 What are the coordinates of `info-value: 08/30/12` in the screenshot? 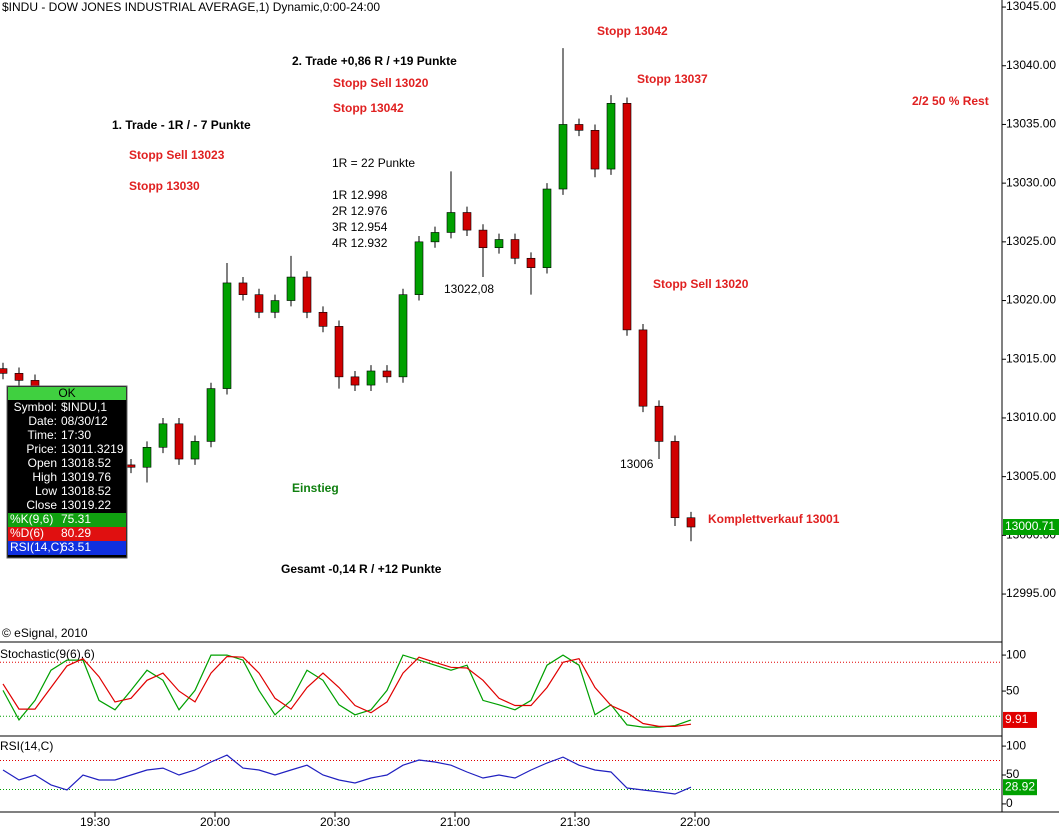 It's located at (84, 421).